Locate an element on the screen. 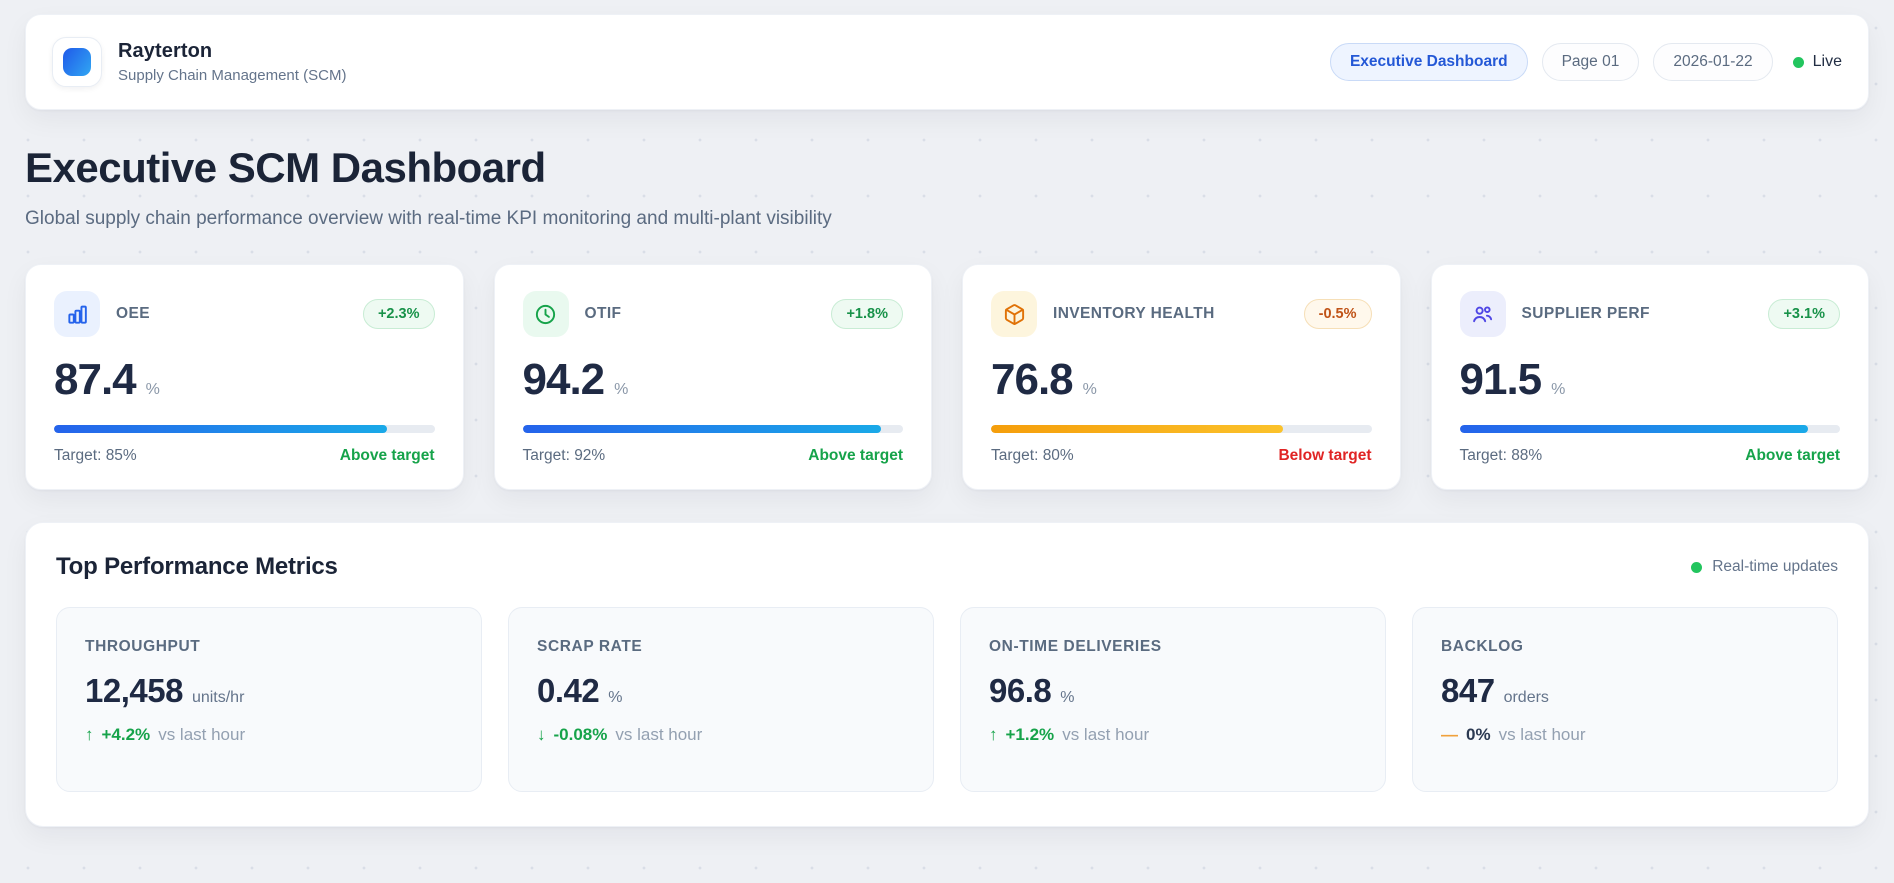  kpi-status: Below target is located at coordinates (1325, 455).